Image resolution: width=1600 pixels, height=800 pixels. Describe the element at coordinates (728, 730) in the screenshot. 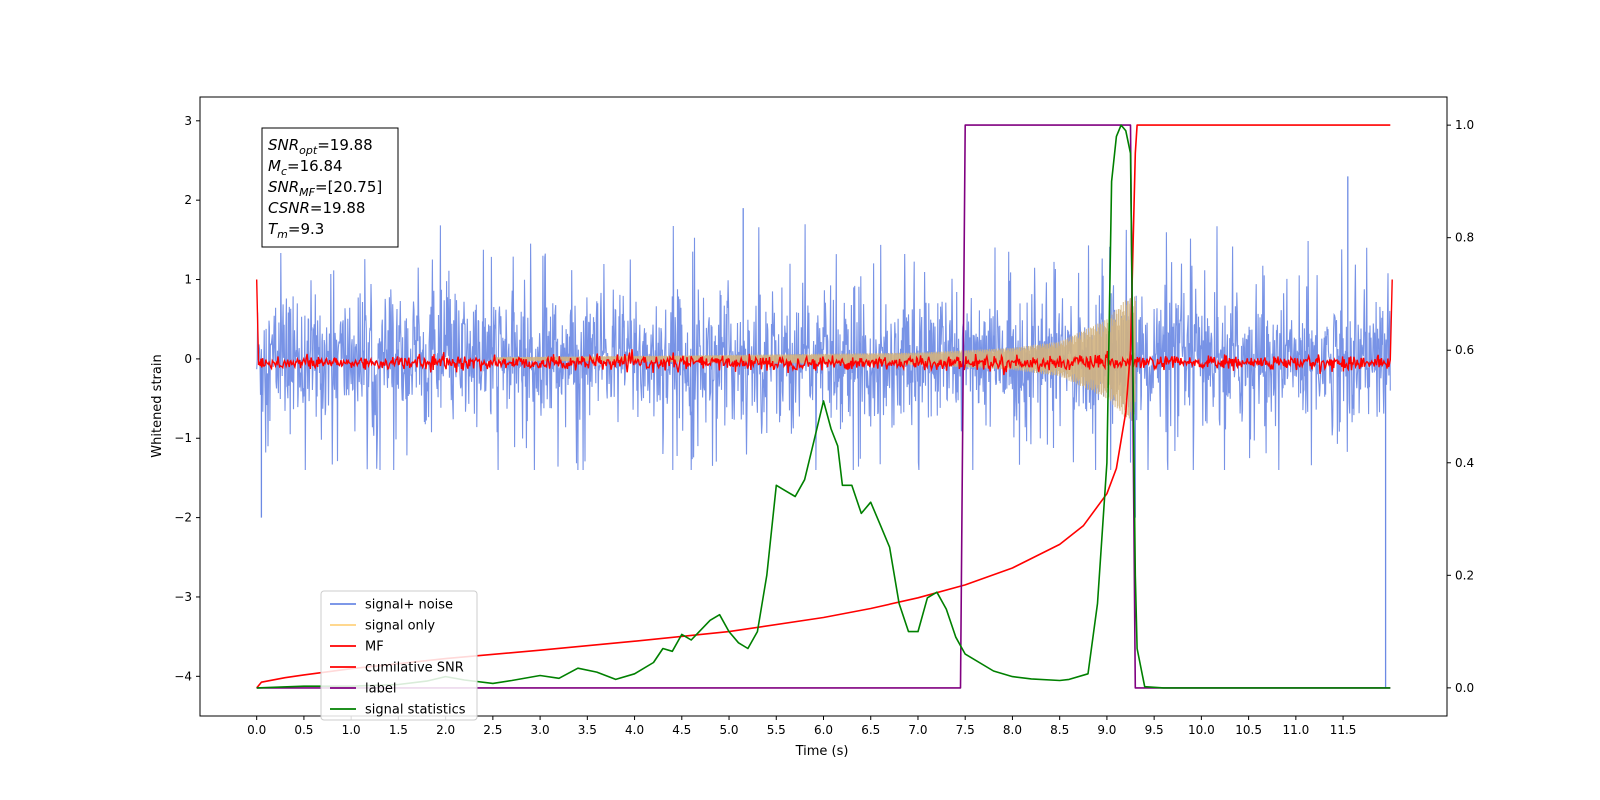

I see `x-tick-label-10: 5.0` at that location.